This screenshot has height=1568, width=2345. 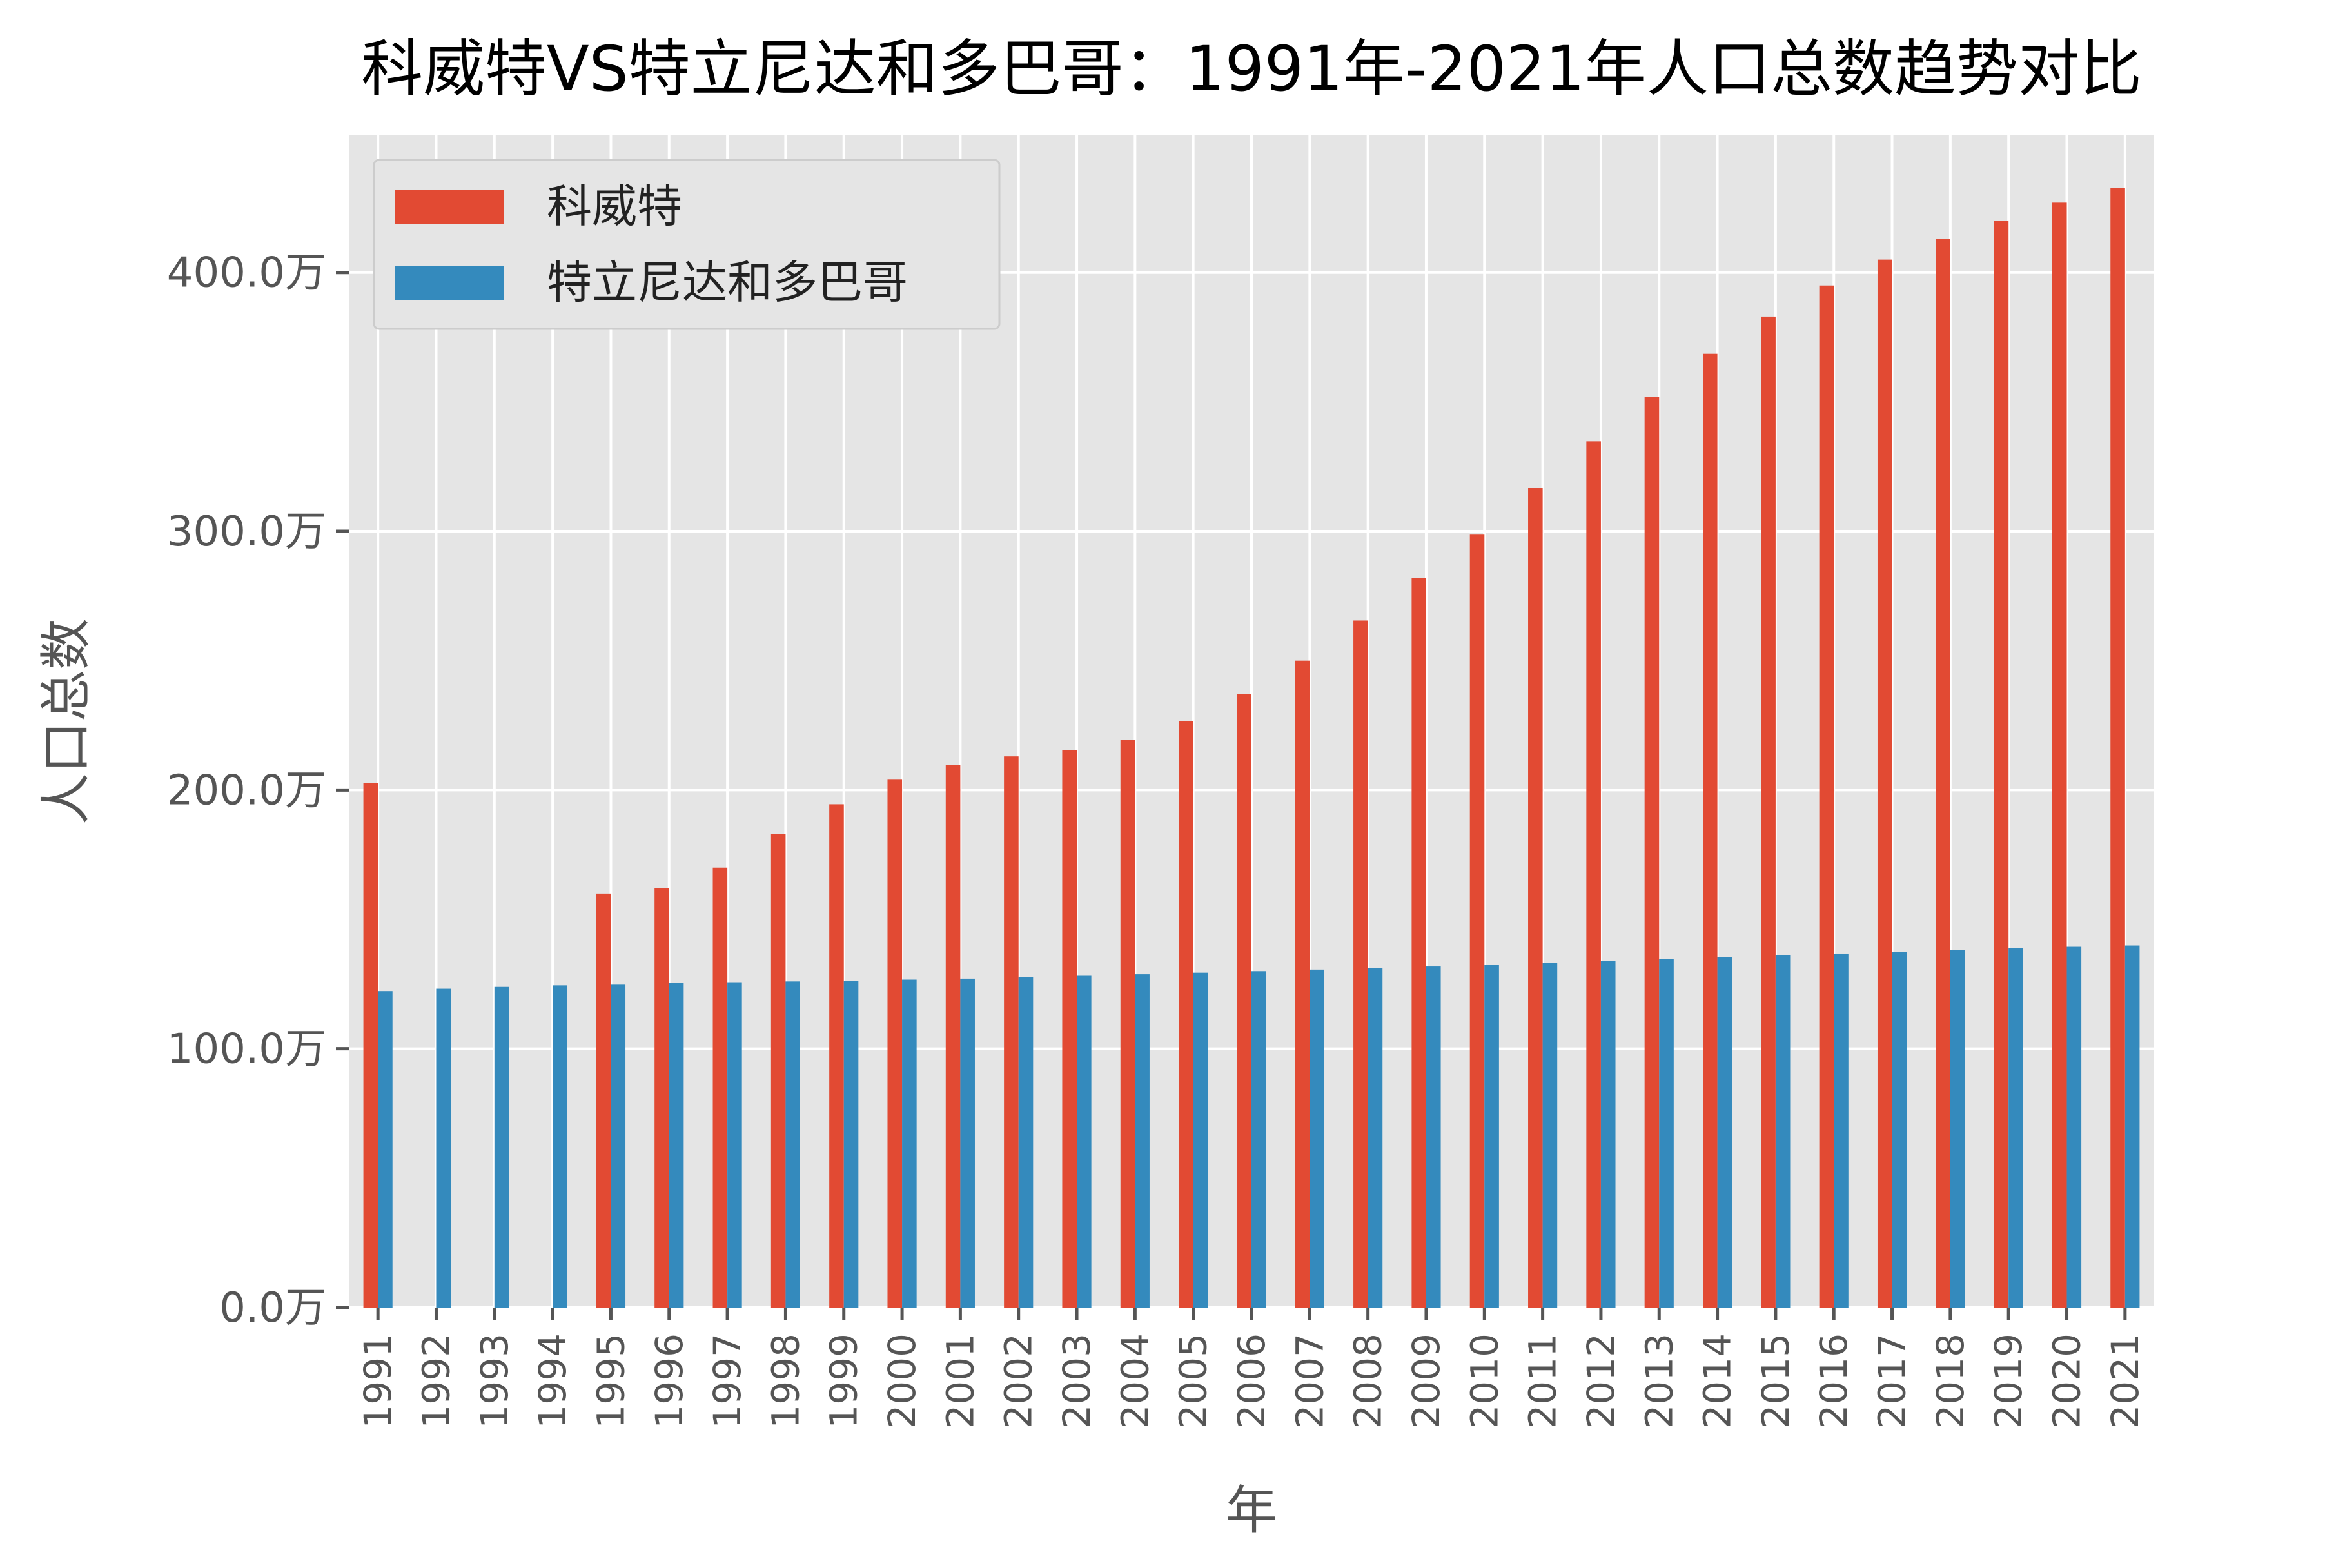 What do you see at coordinates (895, 1043) in the screenshot?
I see `bar-kuwait-2000` at bounding box center [895, 1043].